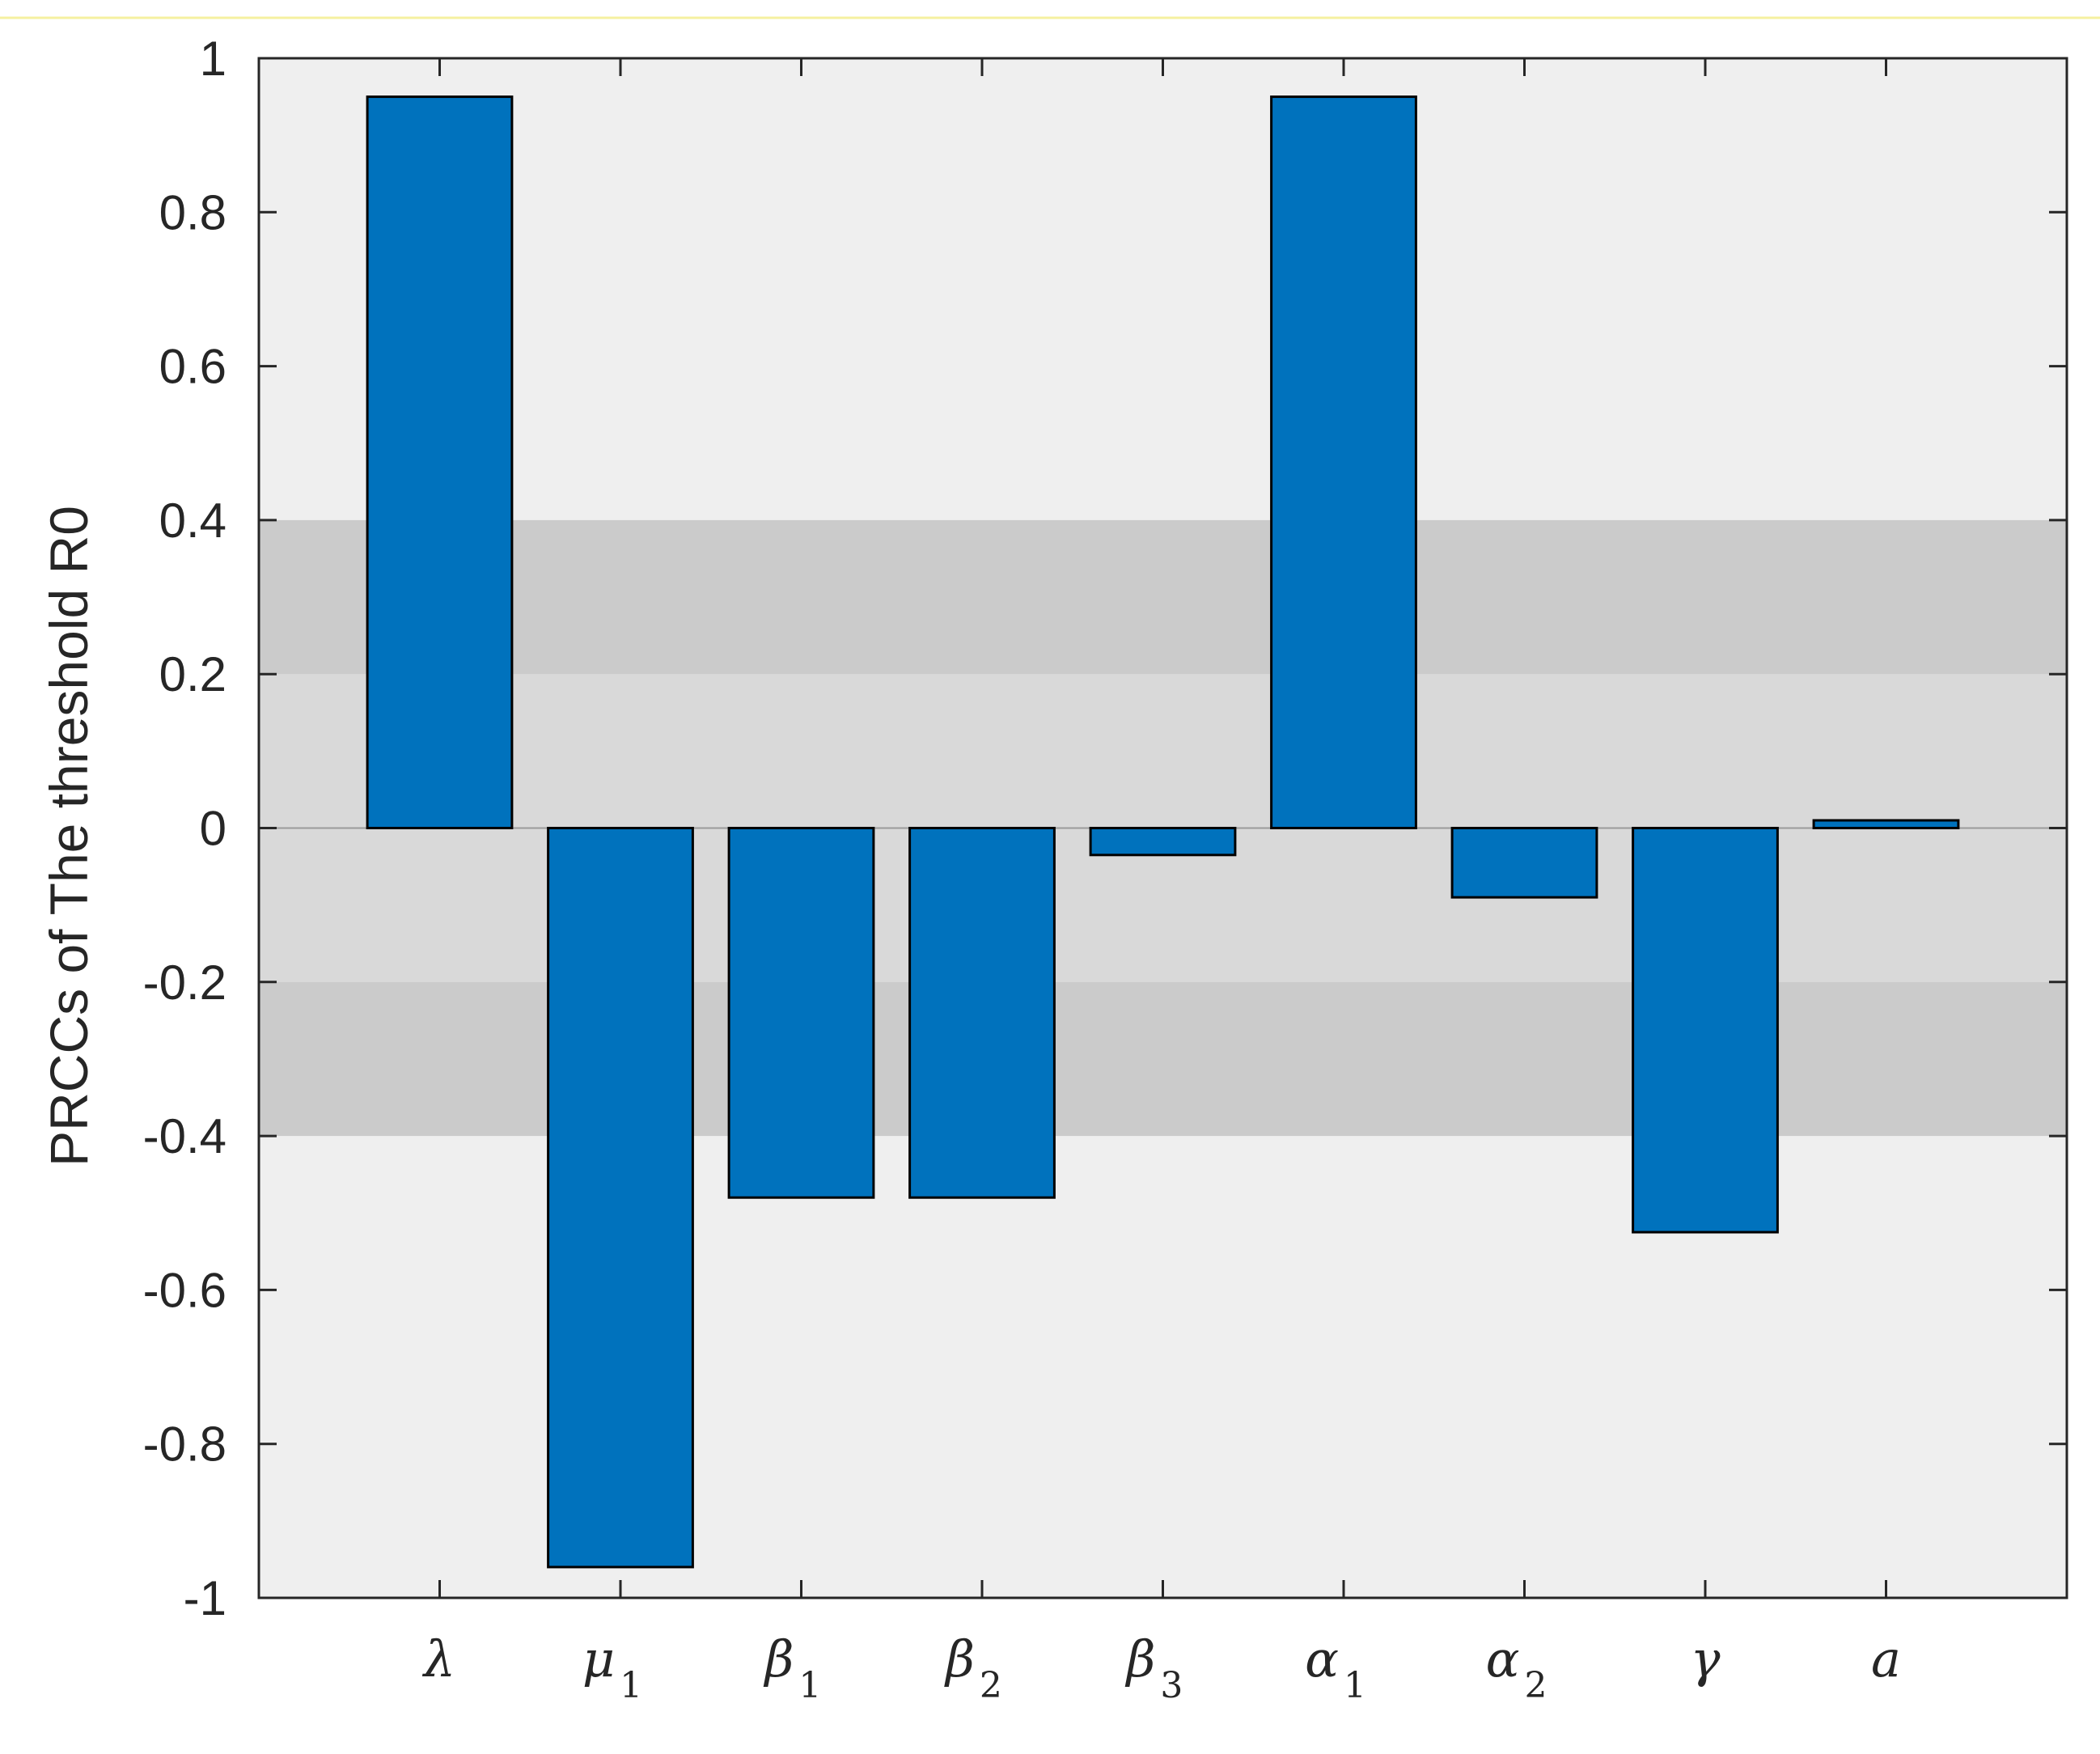 The image size is (2100, 1754). I want to click on y-axis-title: PRCCs of The threshold R0, so click(69, 836).